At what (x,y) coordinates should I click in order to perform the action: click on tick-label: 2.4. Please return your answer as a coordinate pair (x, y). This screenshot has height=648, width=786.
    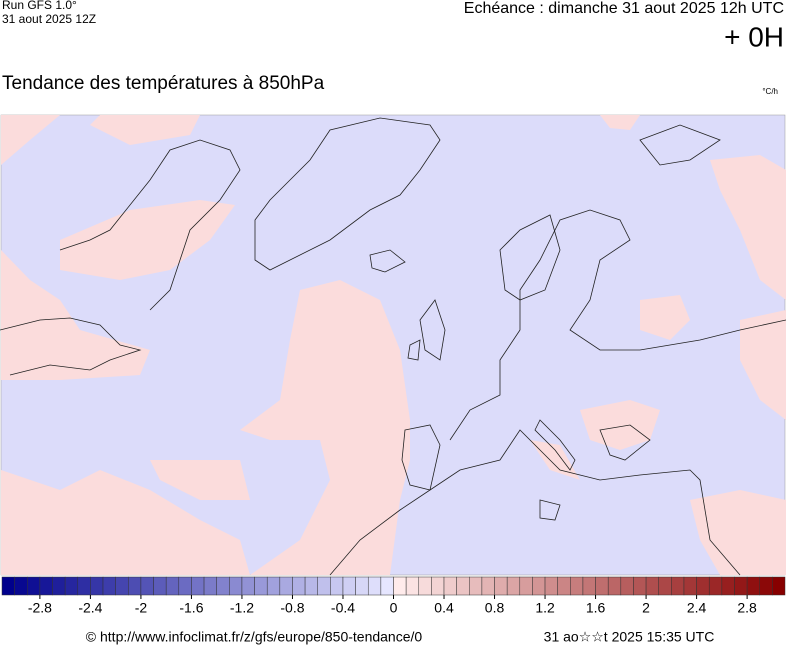
    Looking at the image, I should click on (697, 608).